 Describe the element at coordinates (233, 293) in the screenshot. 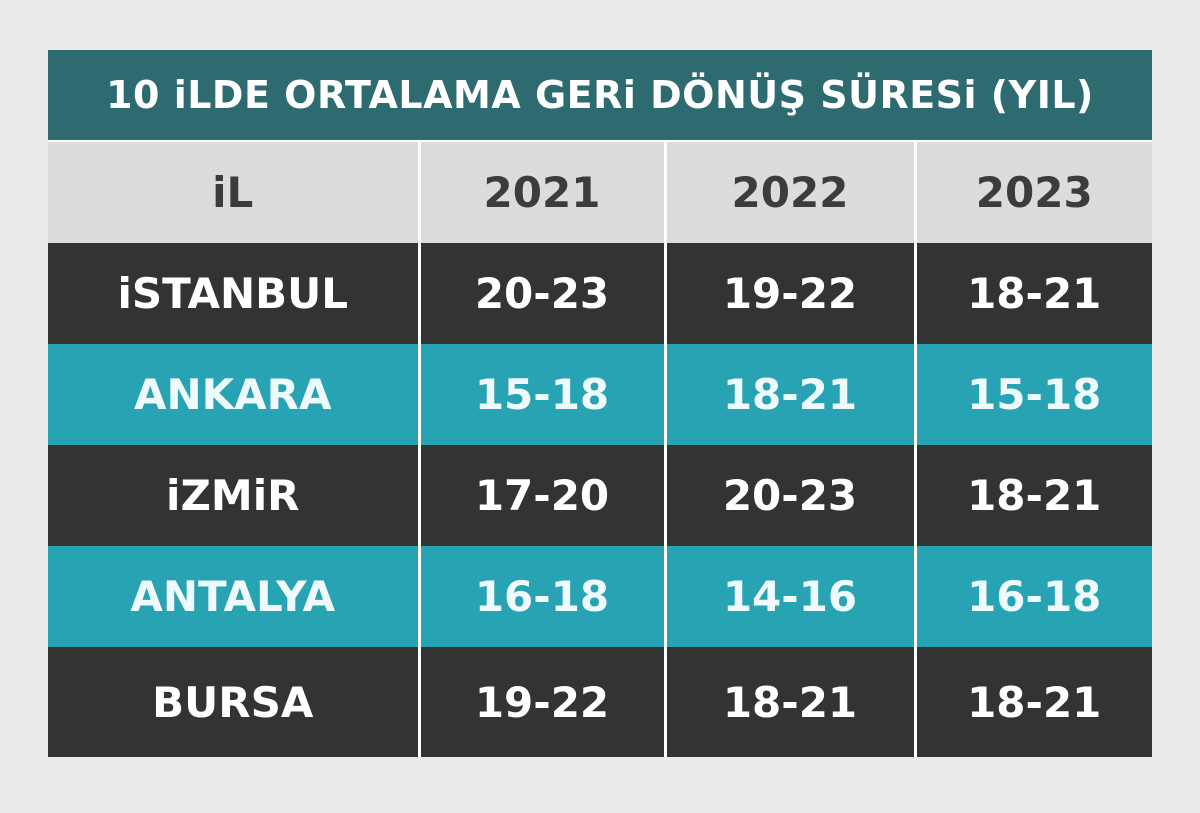

I see `province-cell: iSTANBUL` at that location.